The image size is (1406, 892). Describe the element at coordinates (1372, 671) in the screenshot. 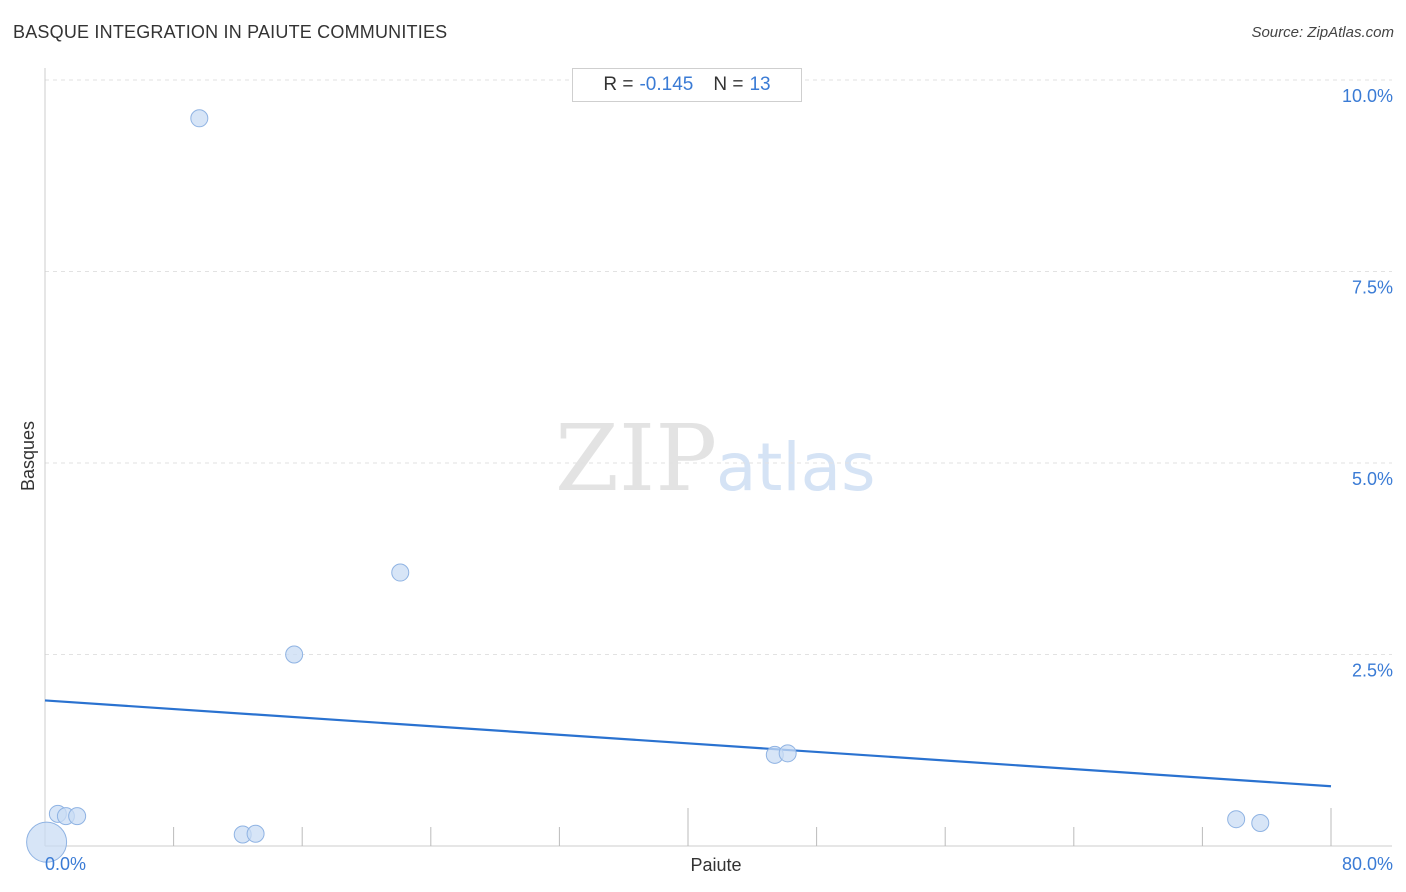

I see `y-tick-label-3: 2.5%` at that location.